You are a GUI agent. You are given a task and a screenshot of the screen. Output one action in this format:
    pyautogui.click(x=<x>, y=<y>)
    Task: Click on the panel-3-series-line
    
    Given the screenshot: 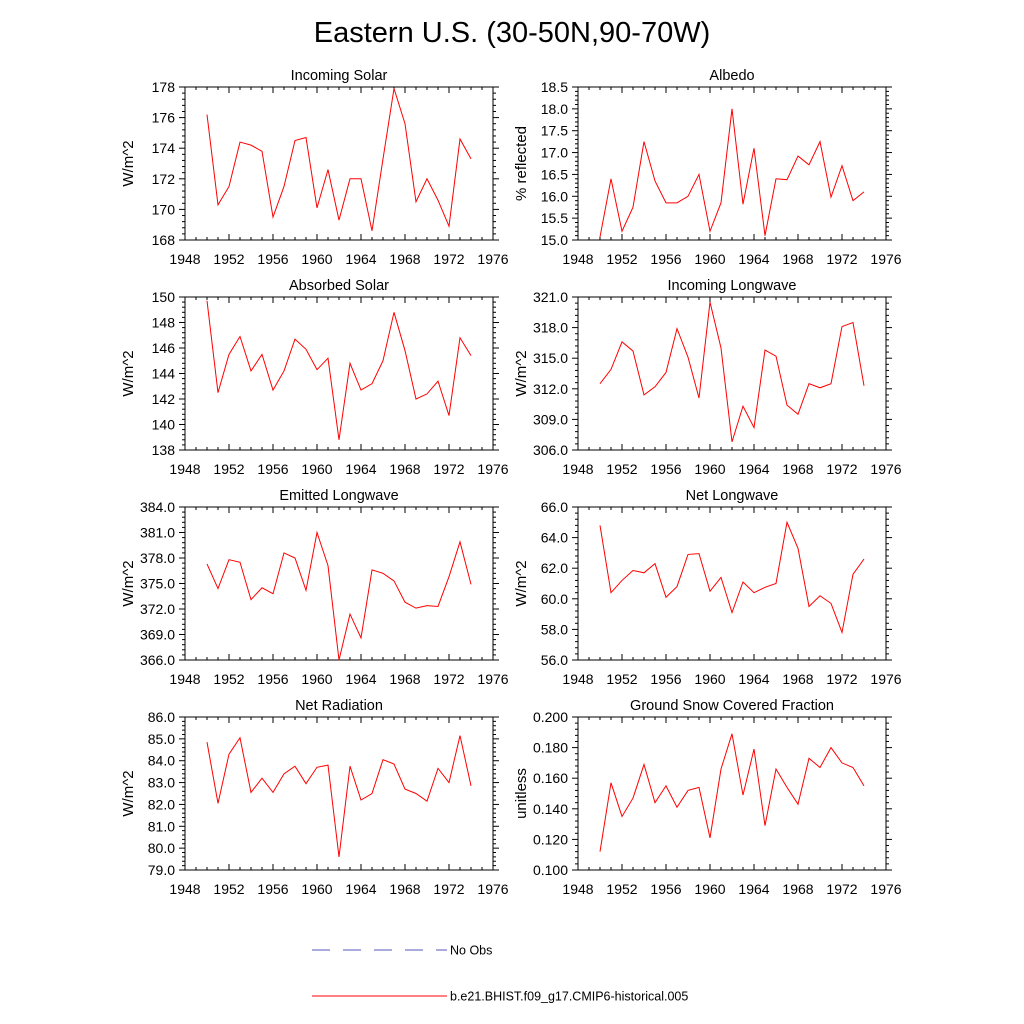 What is the action you would take?
    pyautogui.click(x=339, y=370)
    